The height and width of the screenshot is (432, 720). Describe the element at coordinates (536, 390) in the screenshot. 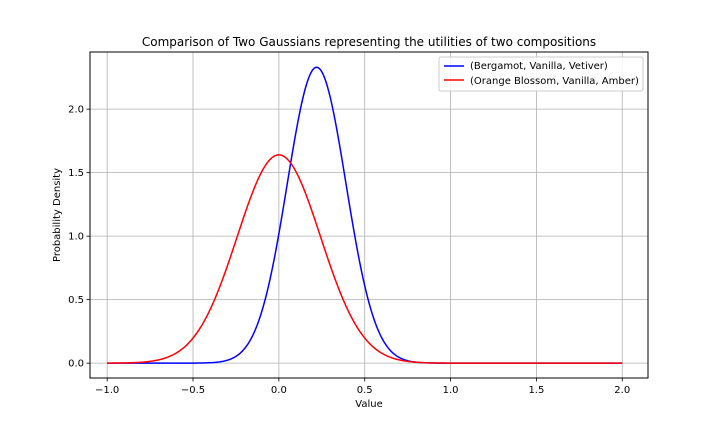

I see `x-tick-label: 1.5` at that location.